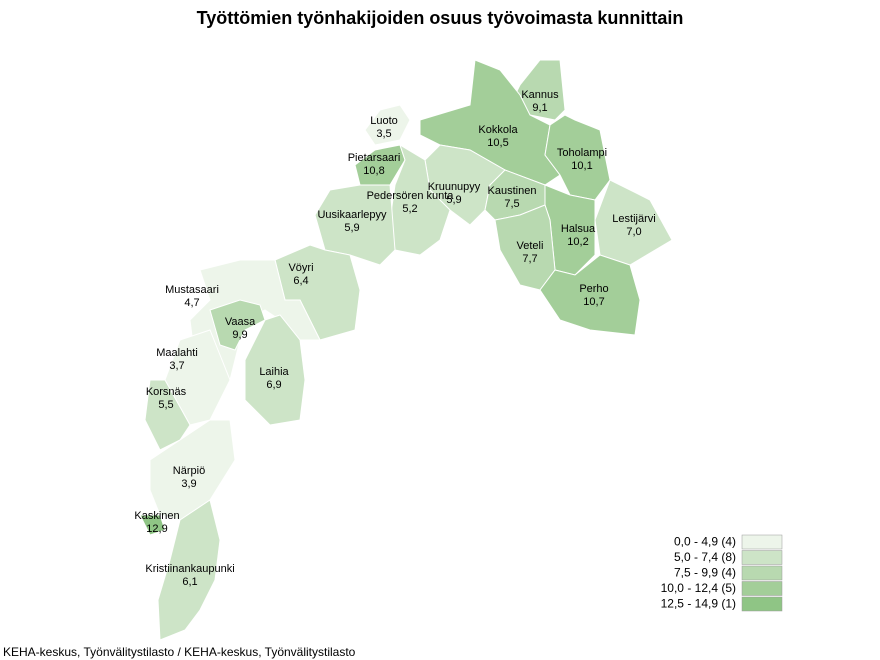 The height and width of the screenshot is (660, 880). Describe the element at coordinates (165, 405) in the screenshot. I see `region-value: 5,5` at that location.